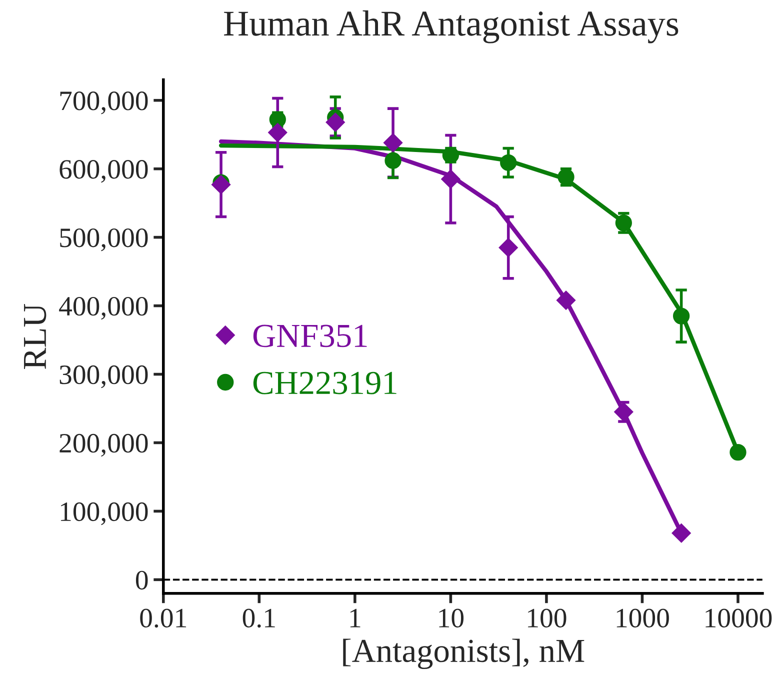 This screenshot has width=778, height=694. What do you see at coordinates (258, 618) in the screenshot?
I see `x-tick-label: 0.1` at bounding box center [258, 618].